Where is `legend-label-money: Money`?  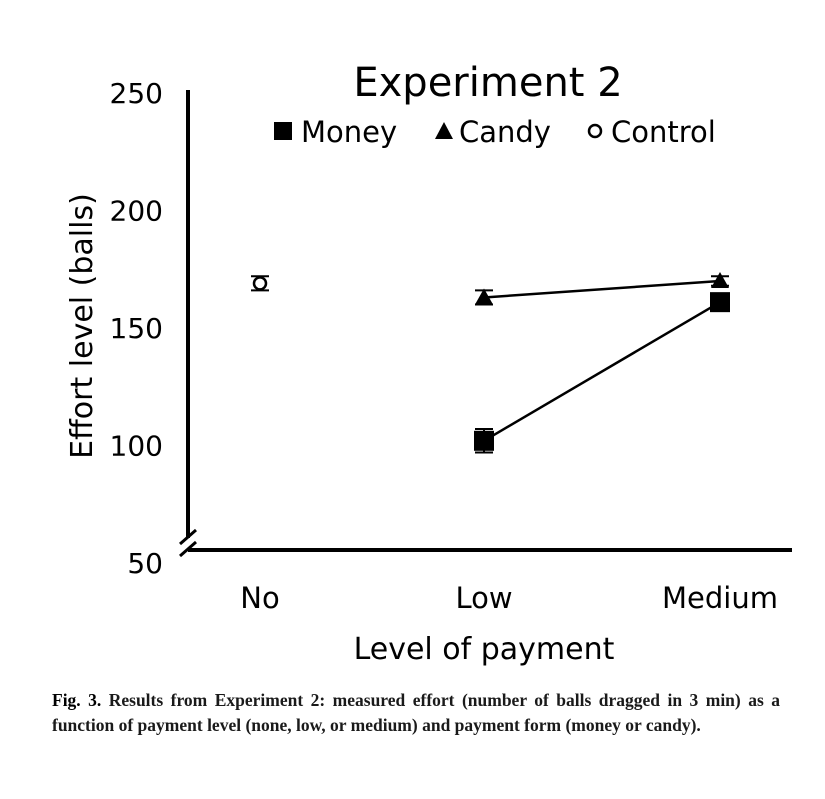
legend-label-money: Money is located at coordinates (349, 132).